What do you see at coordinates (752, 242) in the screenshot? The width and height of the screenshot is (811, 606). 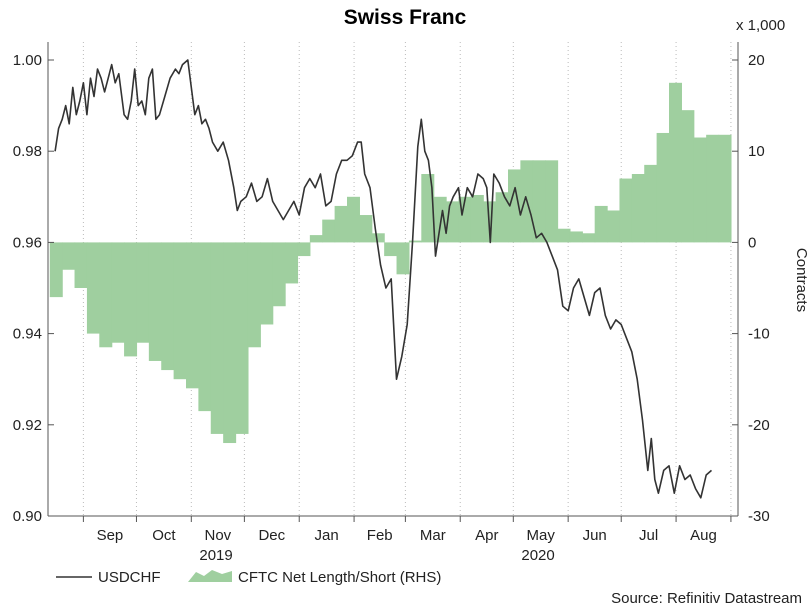 I see `right-tick-label: 0` at bounding box center [752, 242].